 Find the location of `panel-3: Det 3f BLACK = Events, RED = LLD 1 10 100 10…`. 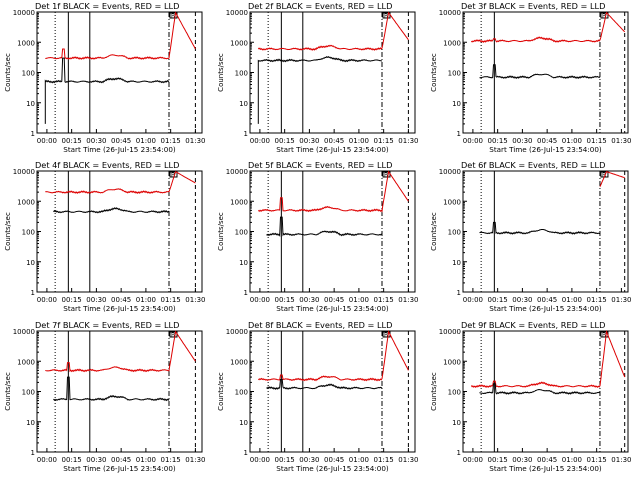

panel-3: Det 3f BLACK = Events, RED = LLD 1 10 100 10… is located at coordinates (530, 77).